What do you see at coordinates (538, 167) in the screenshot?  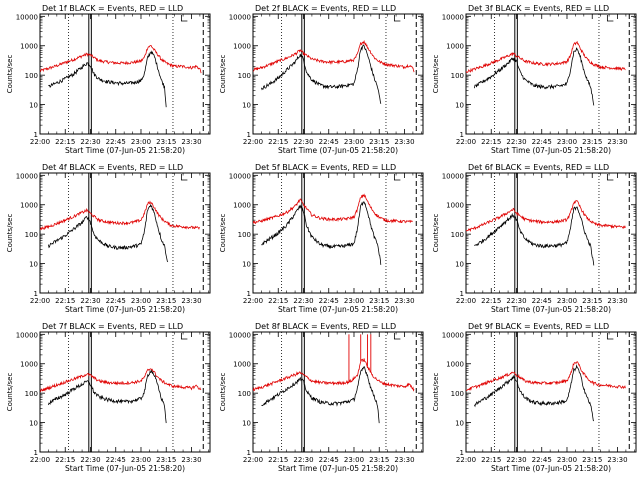 I see `panel-title: Det 6f BLACK = Events, RED = LLD` at bounding box center [538, 167].